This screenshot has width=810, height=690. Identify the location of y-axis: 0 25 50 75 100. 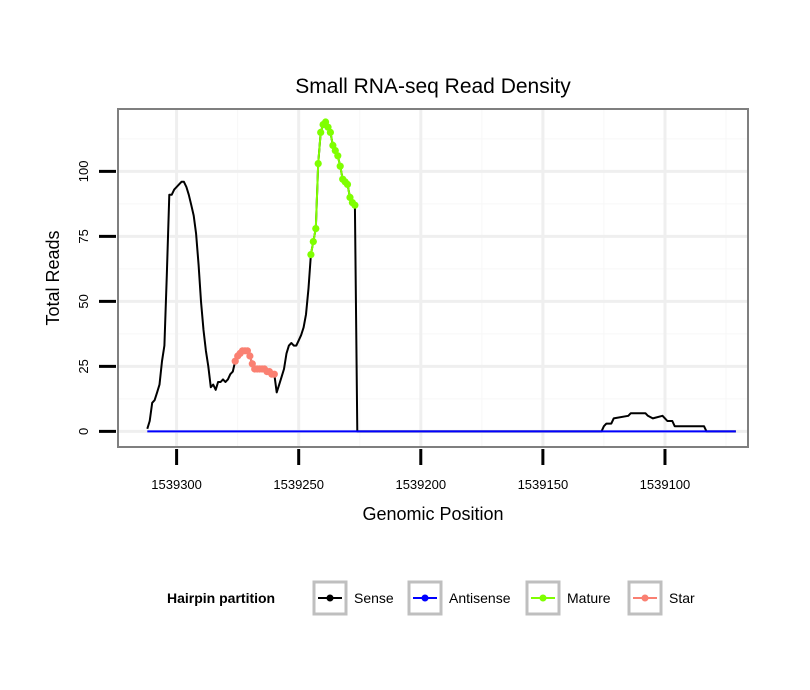
(96, 298).